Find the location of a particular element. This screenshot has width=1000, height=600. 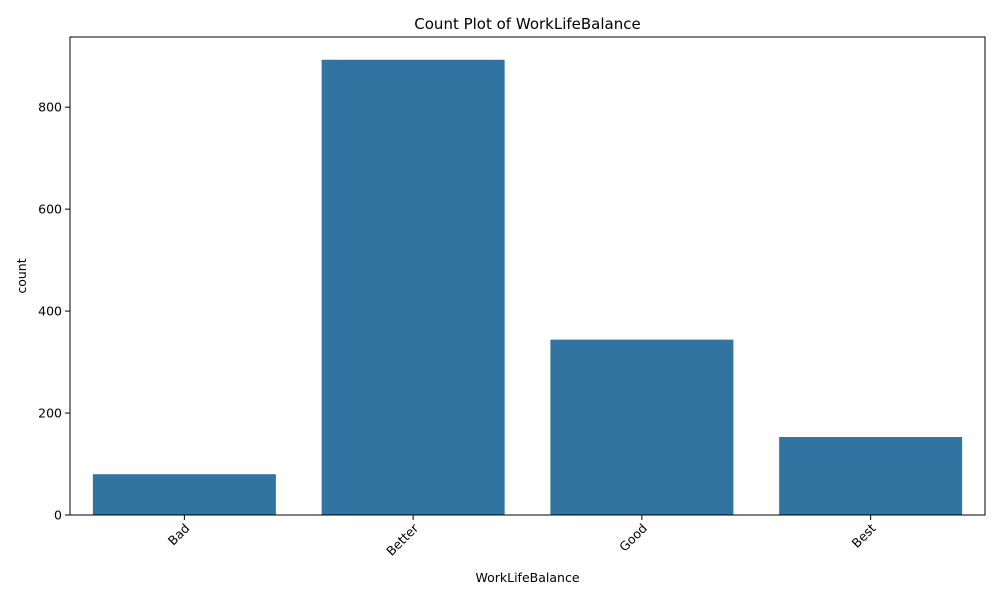

y-tick-label: 800 is located at coordinates (50, 107).